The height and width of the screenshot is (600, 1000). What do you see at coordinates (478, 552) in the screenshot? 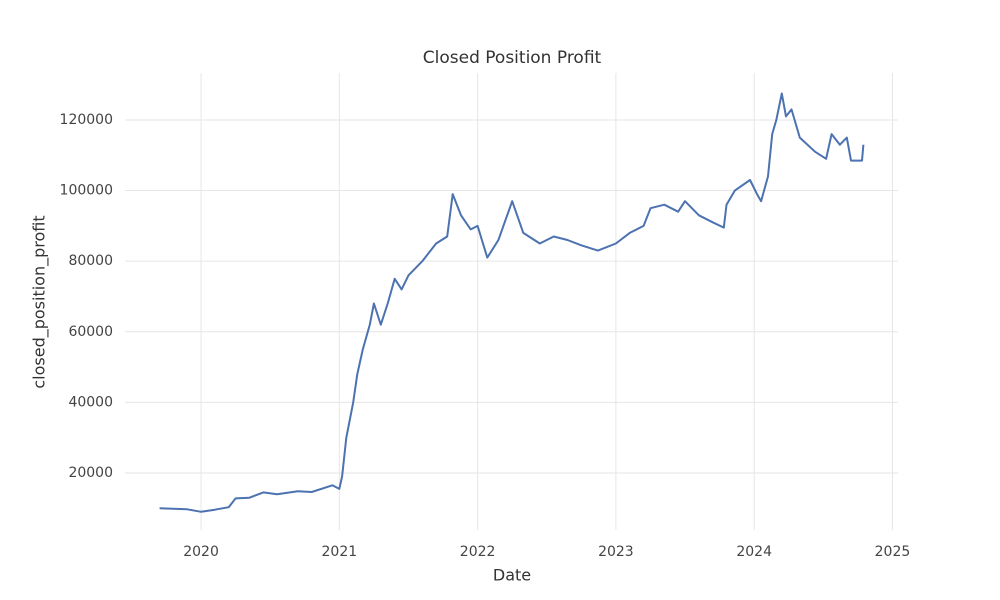
I see `x-tick-label: 2022` at bounding box center [478, 552].